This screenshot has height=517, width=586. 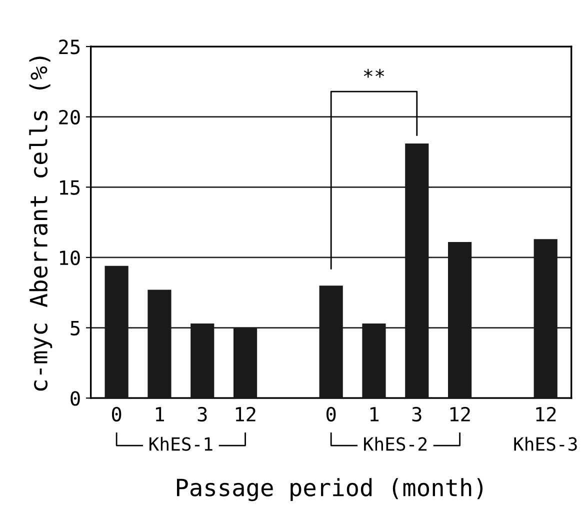 I want to click on y-tick-label: 5, so click(x=75, y=328).